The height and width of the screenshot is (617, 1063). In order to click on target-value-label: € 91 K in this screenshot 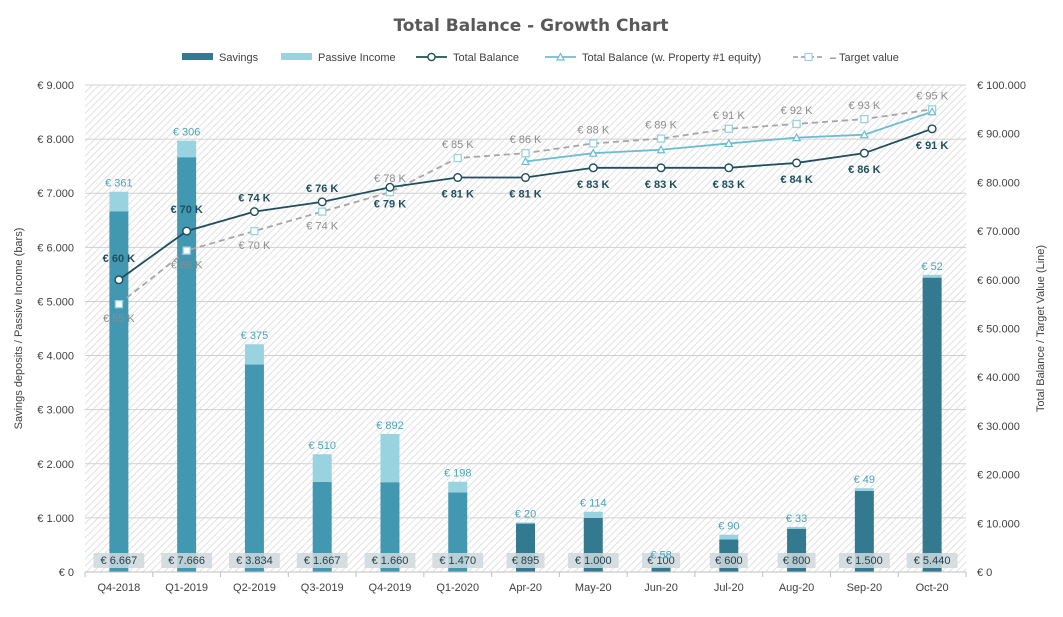, I will do `click(729, 116)`.